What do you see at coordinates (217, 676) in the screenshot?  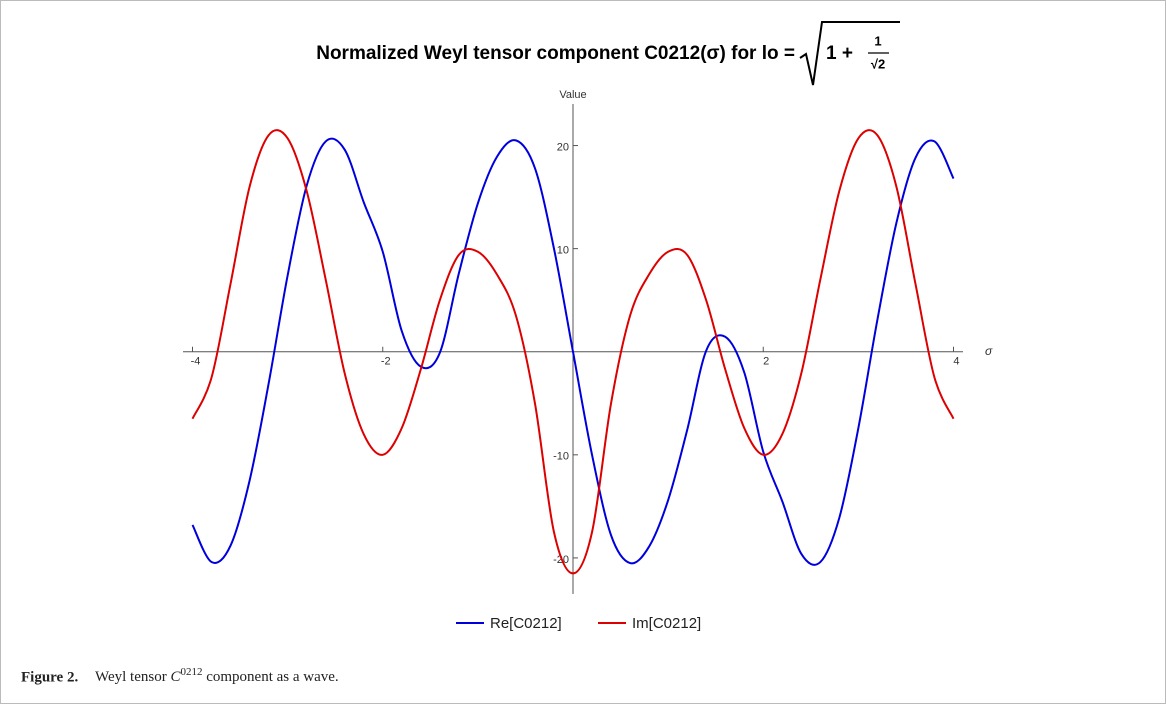 I see `caption-text: Weyl tensor C0212 component as a wave.` at bounding box center [217, 676].